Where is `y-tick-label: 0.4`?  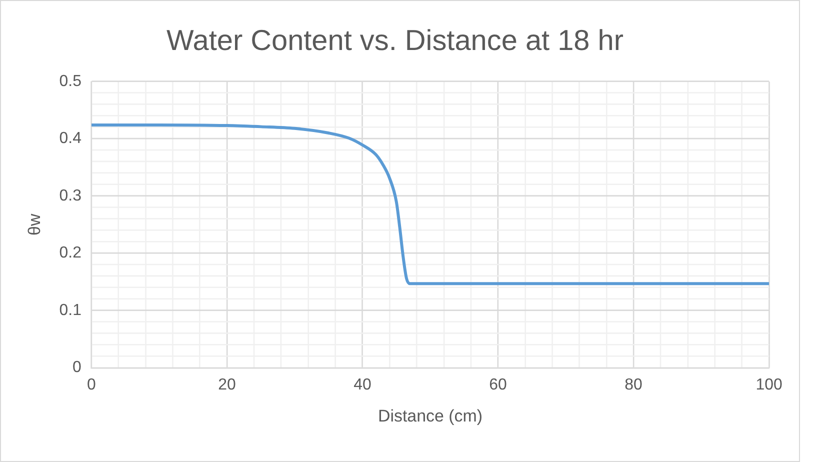 y-tick-label: 0.4 is located at coordinates (70, 139).